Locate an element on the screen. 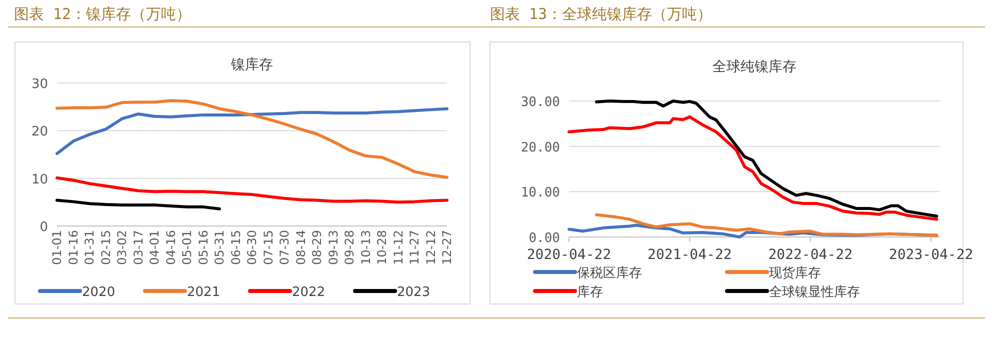 The image size is (992, 343). chart-subtitle: 全球纯镍库存 is located at coordinates (754, 67).